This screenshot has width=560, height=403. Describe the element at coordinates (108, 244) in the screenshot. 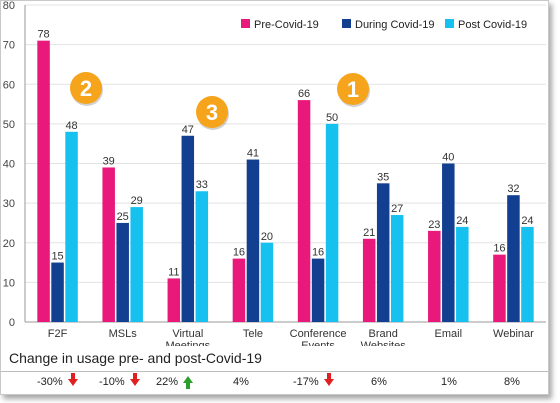

I see `bar-pre-covid-19-msls` at that location.